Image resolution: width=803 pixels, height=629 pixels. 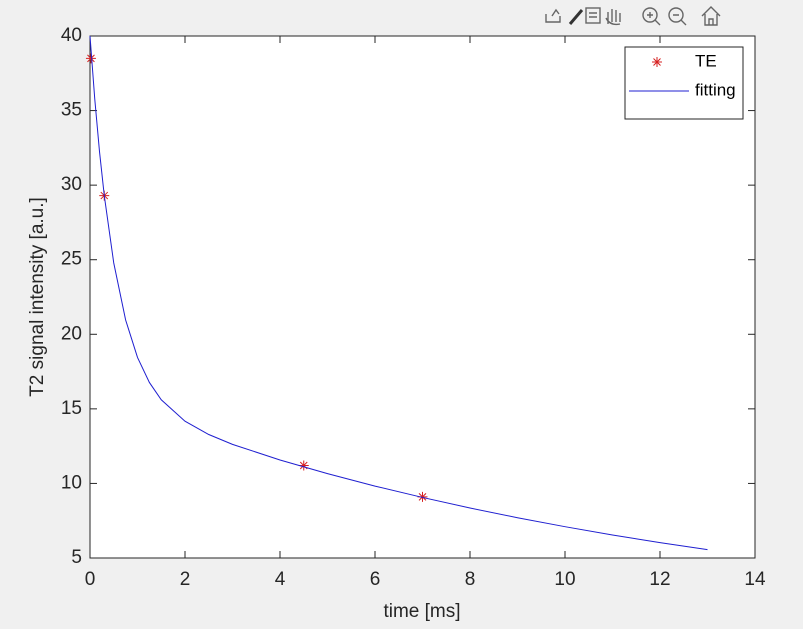 What do you see at coordinates (71, 35) in the screenshot?
I see `y-tick-label: 40` at bounding box center [71, 35].